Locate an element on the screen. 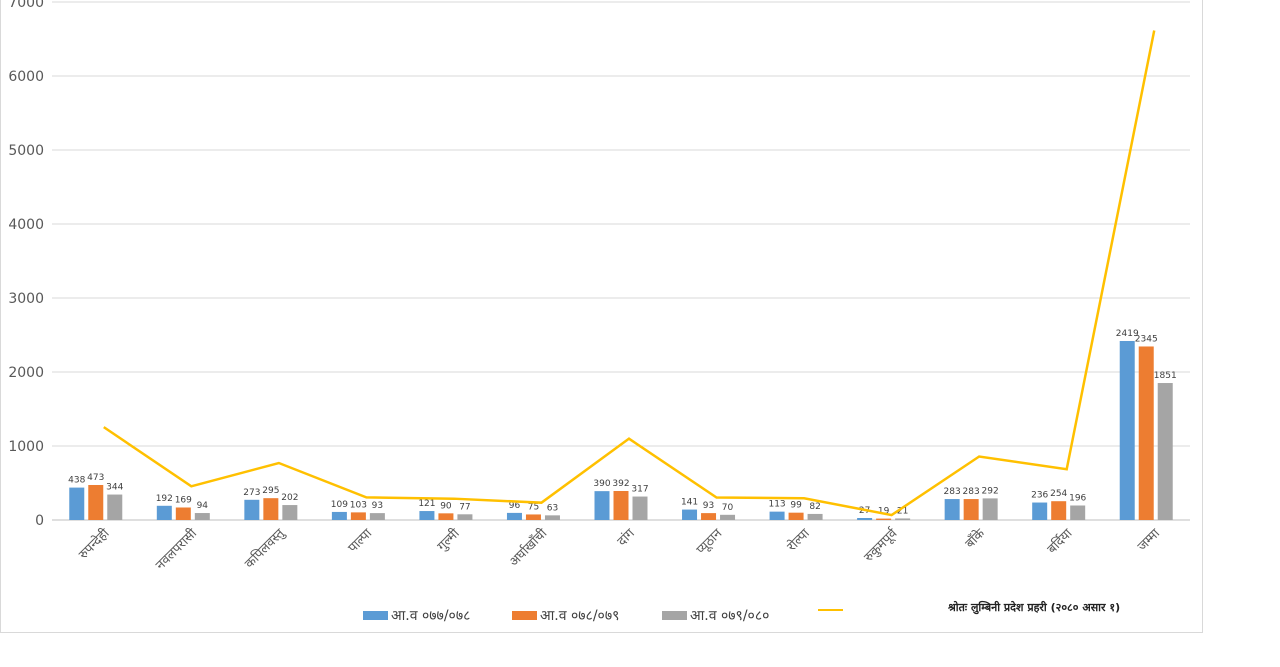 The image size is (1280, 667). data-label: 317 is located at coordinates (639, 490).